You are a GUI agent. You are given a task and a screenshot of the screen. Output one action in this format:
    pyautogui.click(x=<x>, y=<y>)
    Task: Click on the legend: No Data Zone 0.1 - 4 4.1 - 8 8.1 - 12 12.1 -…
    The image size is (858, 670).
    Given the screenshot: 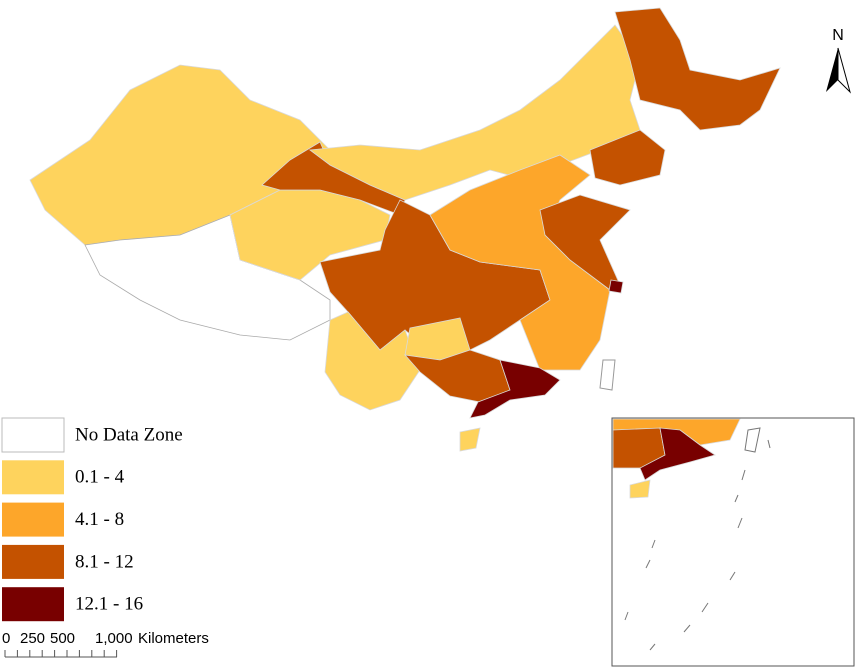 What is the action you would take?
    pyautogui.click(x=92, y=519)
    